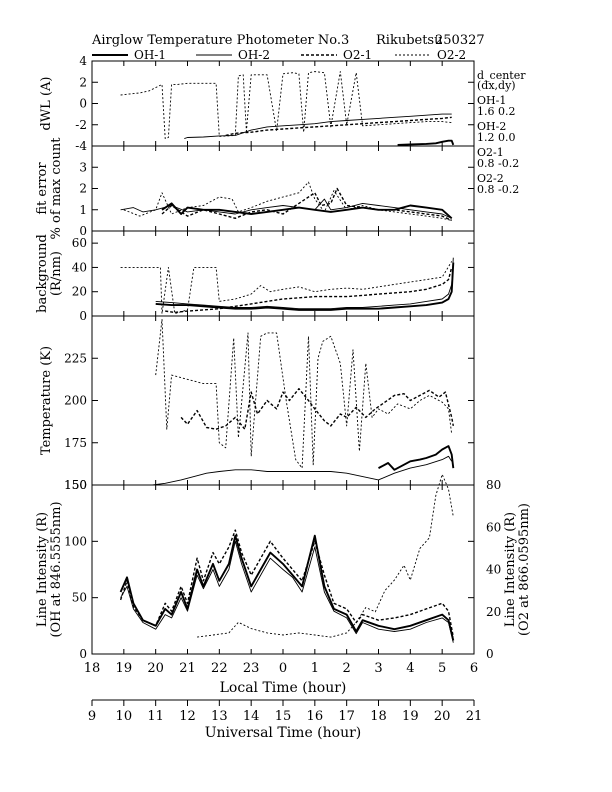 The width and height of the screenshot is (612, 792). Describe the element at coordinates (75, 541) in the screenshot. I see `y-tick-label: 100` at that location.